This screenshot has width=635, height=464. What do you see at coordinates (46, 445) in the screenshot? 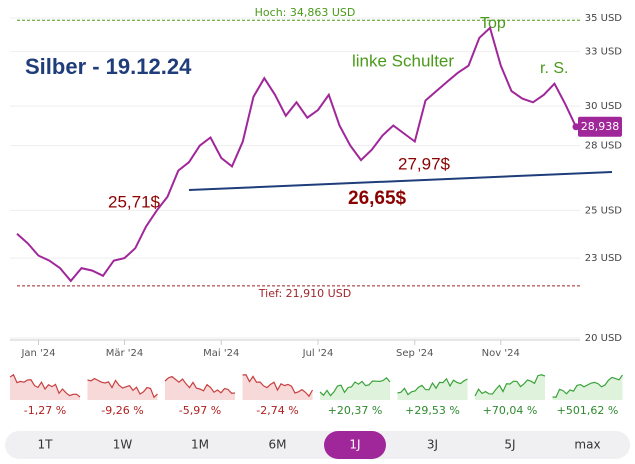
I see `period-button: 1T` at bounding box center [46, 445].